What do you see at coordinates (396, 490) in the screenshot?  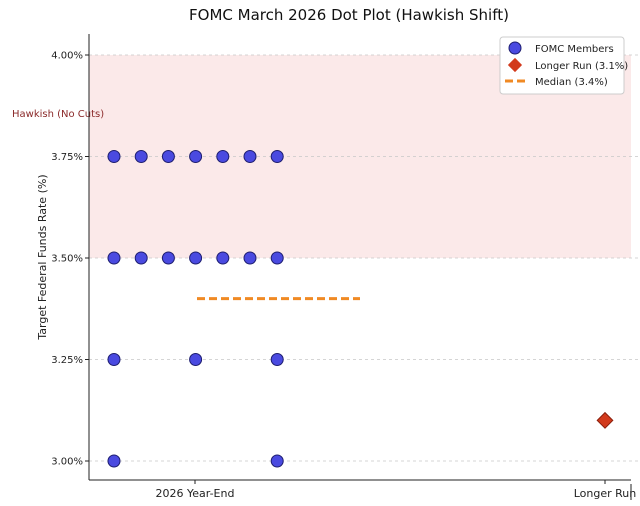 I see `x-axis-ticks: 2026 Year-End Longer Run` at bounding box center [396, 490].